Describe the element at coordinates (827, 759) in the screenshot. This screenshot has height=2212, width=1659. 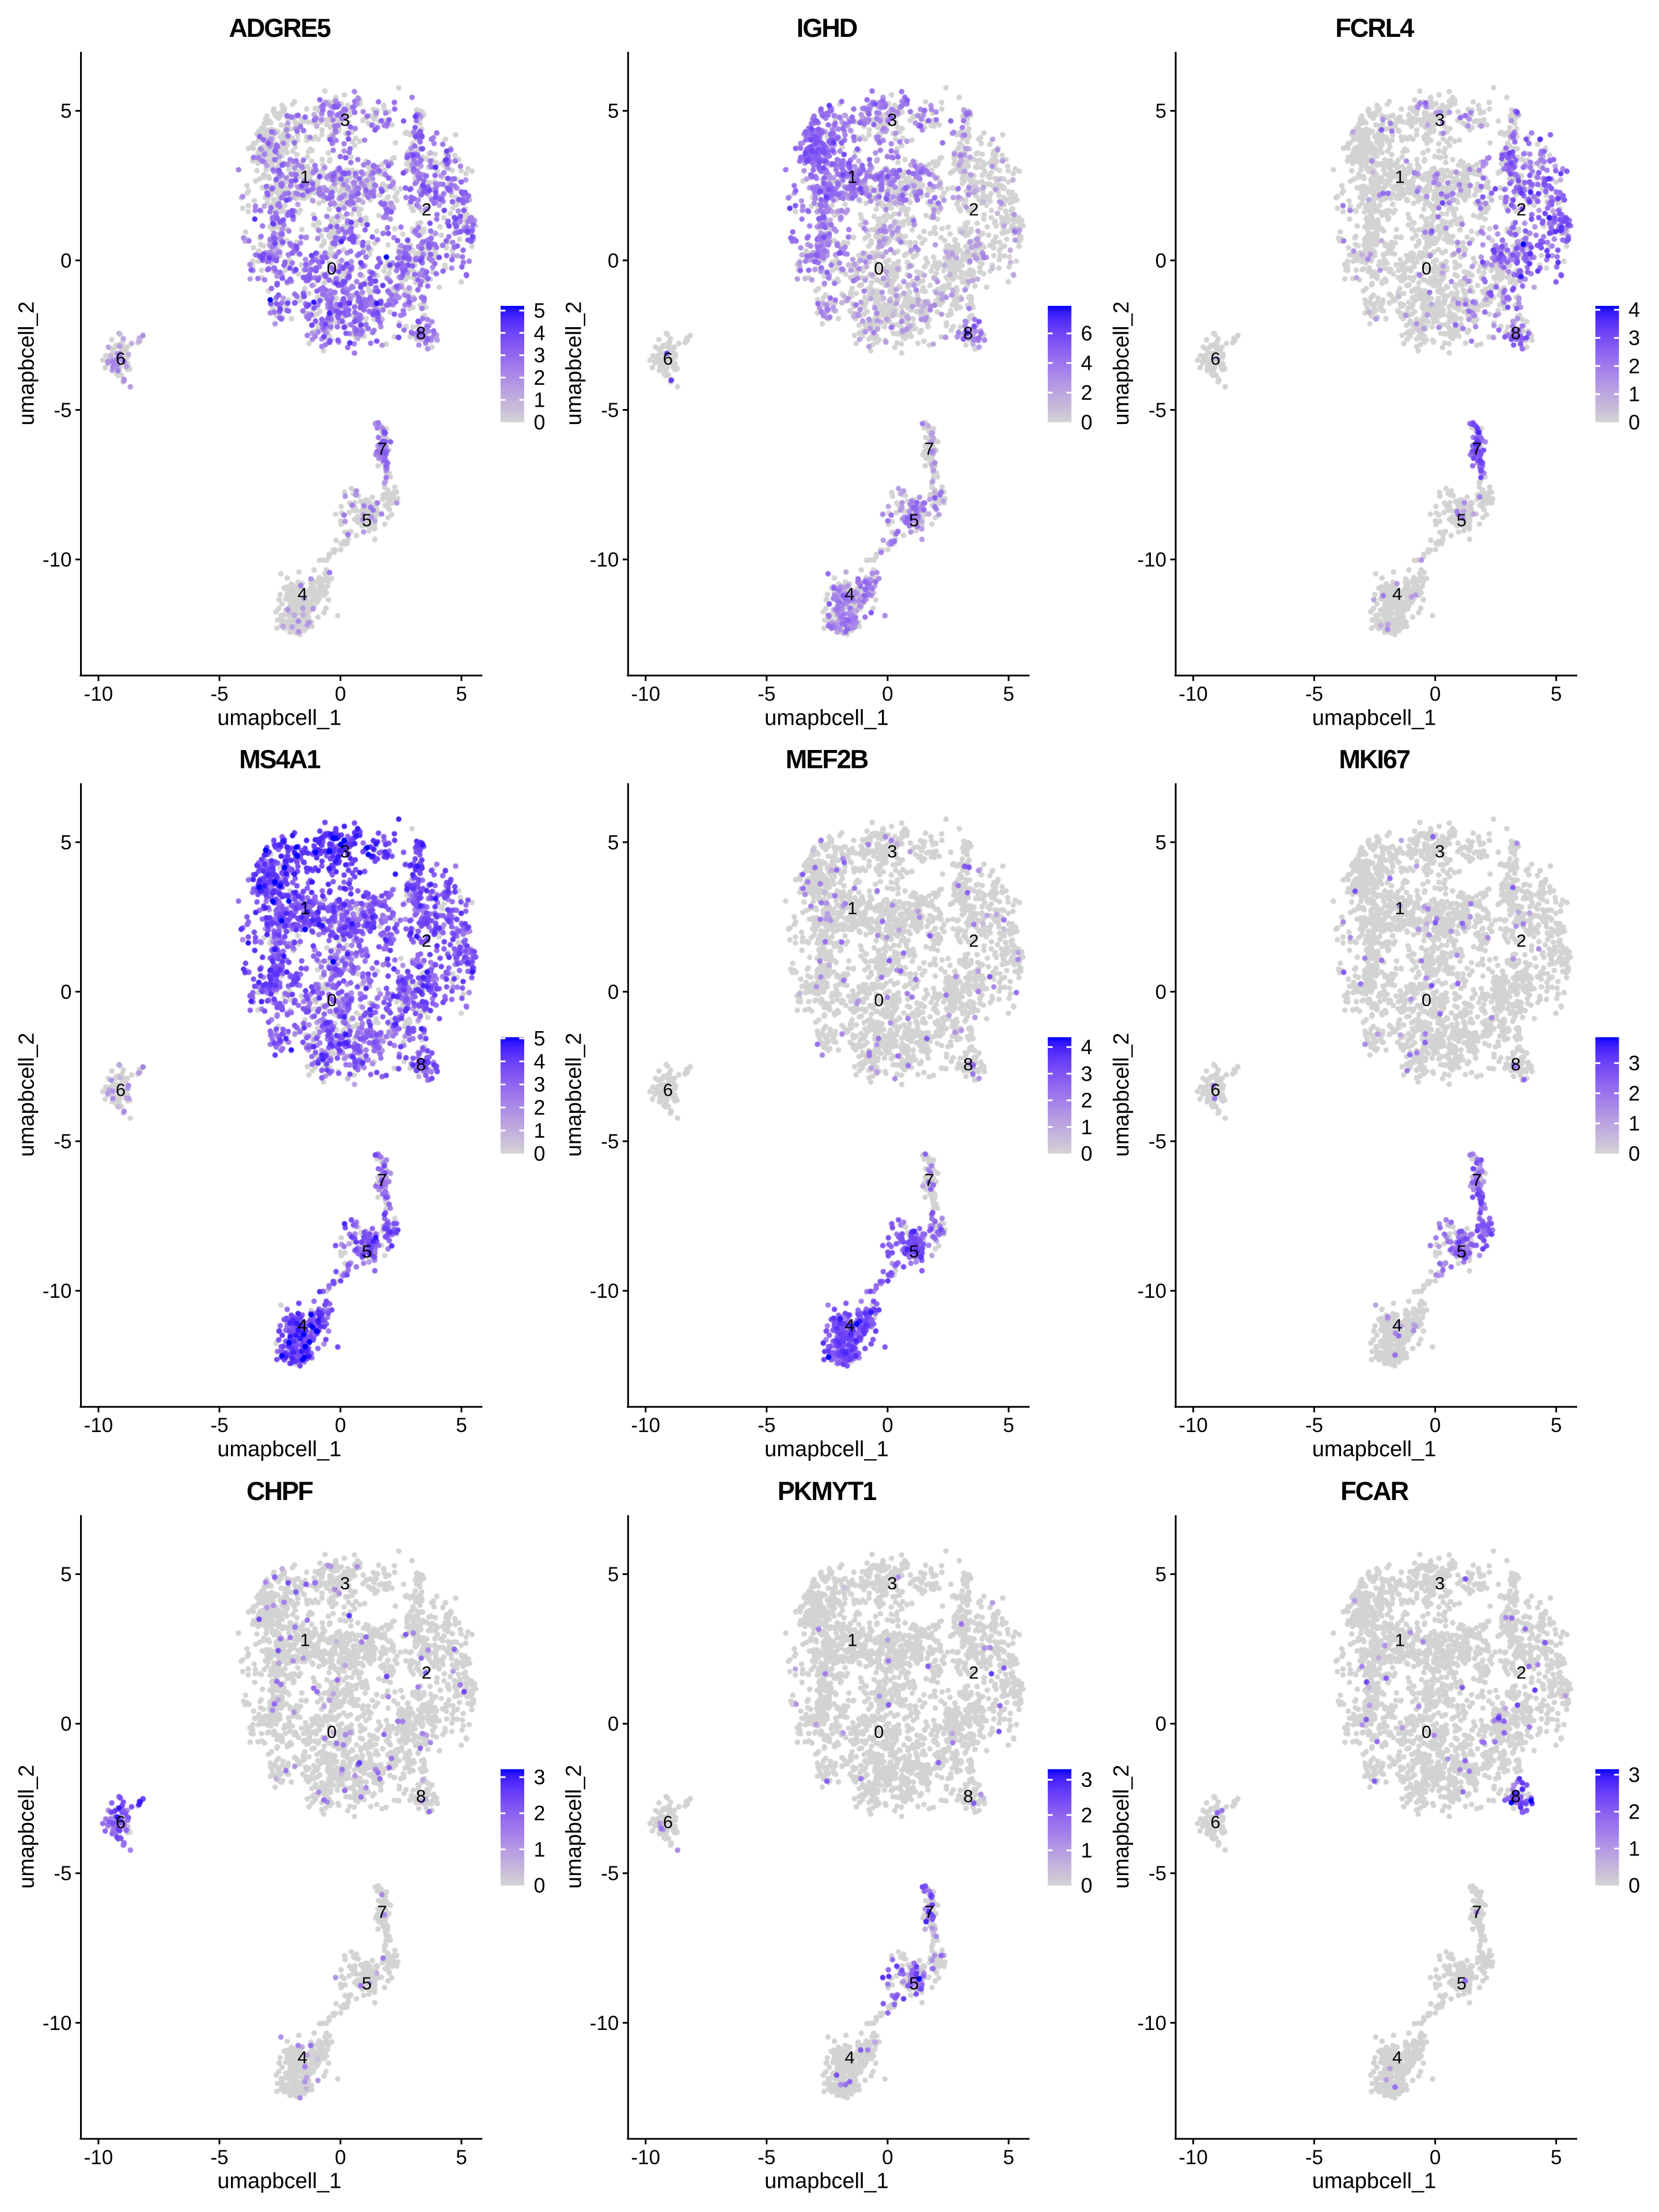
I see `svg-text: MEF2B` at that location.